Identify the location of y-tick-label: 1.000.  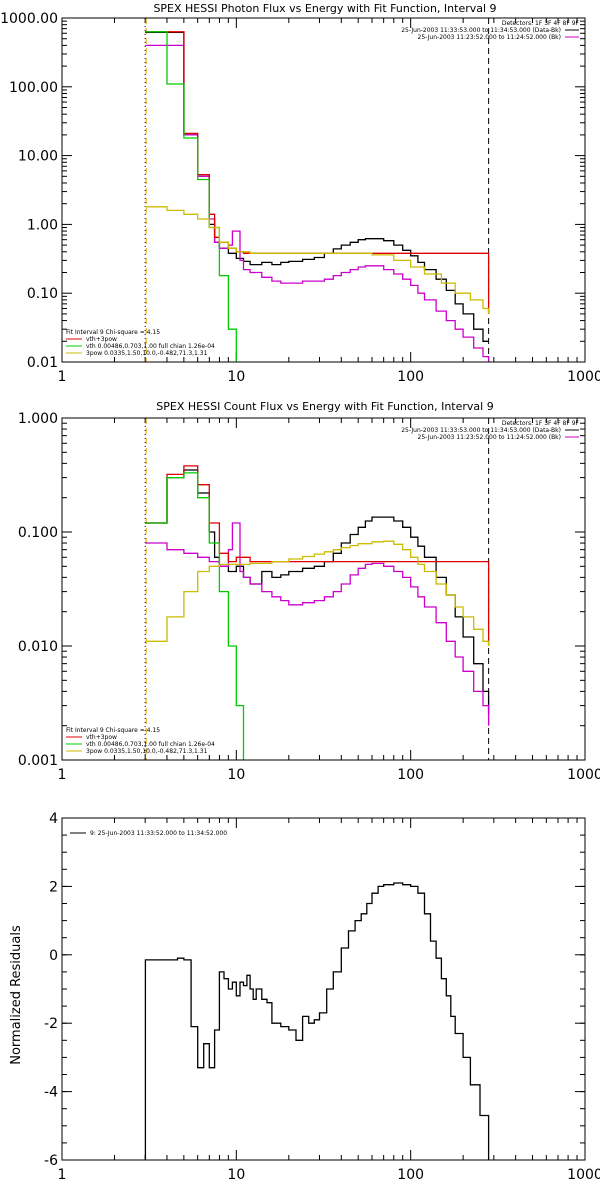
(38, 419).